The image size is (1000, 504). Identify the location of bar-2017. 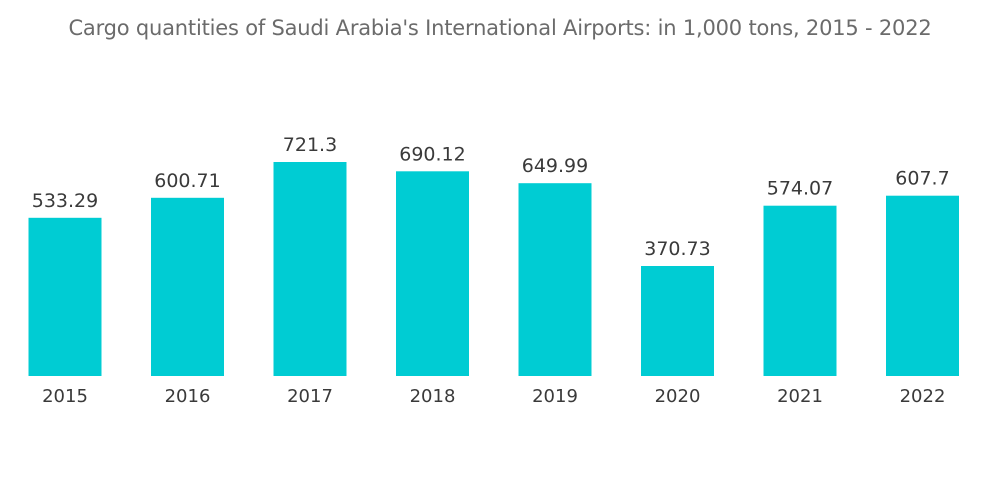
(310, 269).